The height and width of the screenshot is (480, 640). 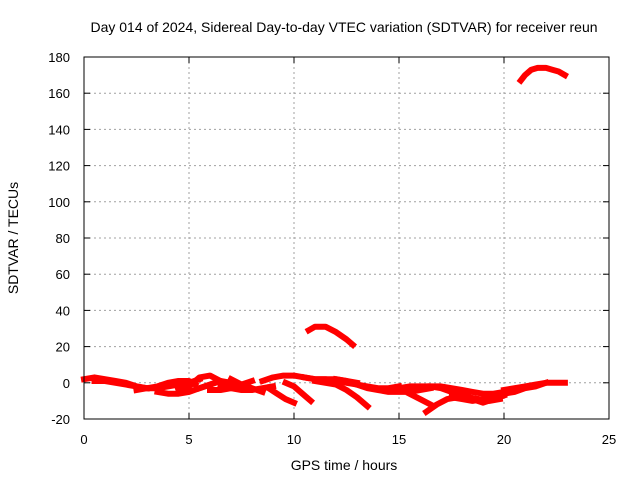 I want to click on y-tick-label: 60, so click(x=63, y=274).